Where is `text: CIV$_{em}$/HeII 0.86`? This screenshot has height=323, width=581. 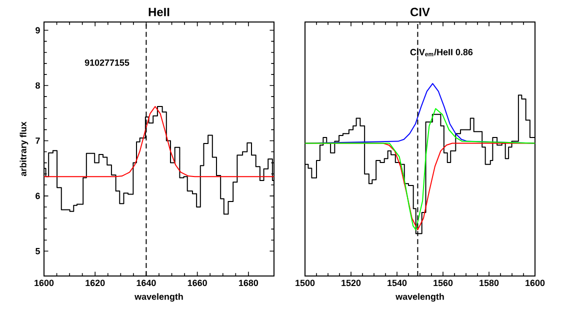 text: CIV$_{em}$/HeII 0.86 is located at coordinates (441, 52).